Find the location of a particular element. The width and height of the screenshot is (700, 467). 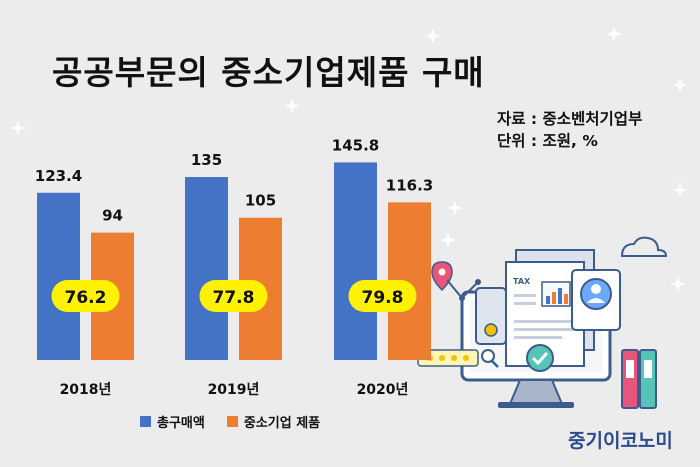

ratio-label-2: 77.8 is located at coordinates (234, 298).